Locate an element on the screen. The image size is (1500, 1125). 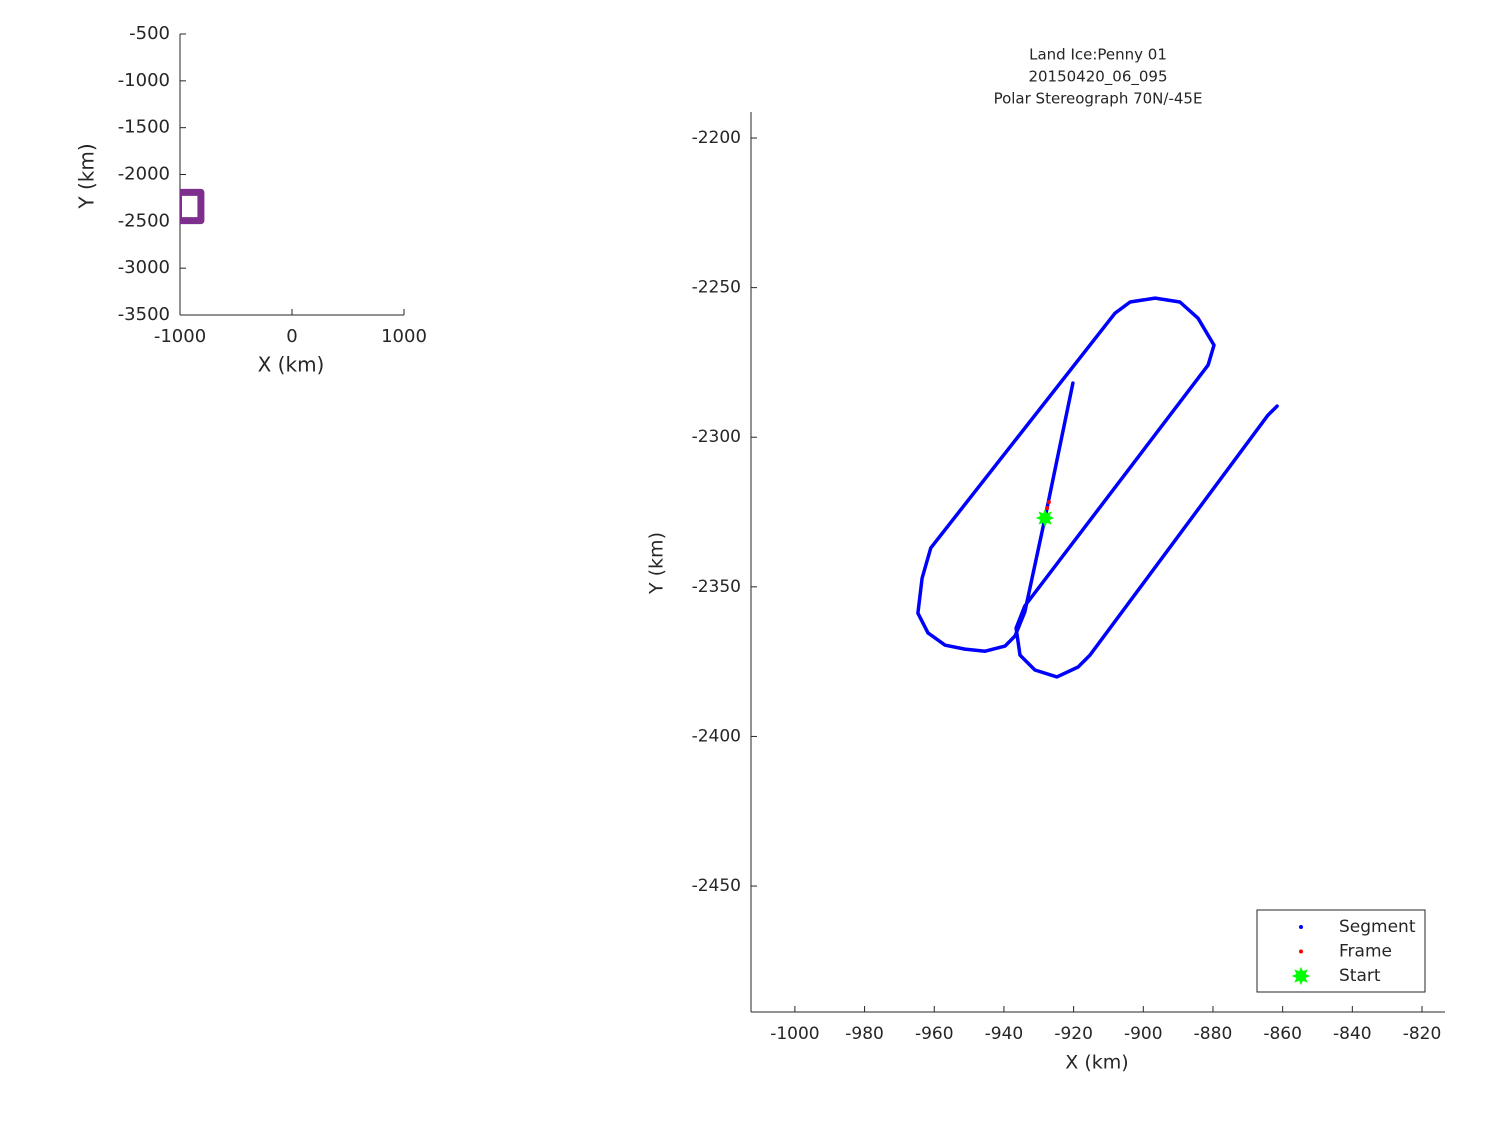
y-tick-label: -2200 is located at coordinates (716, 138).